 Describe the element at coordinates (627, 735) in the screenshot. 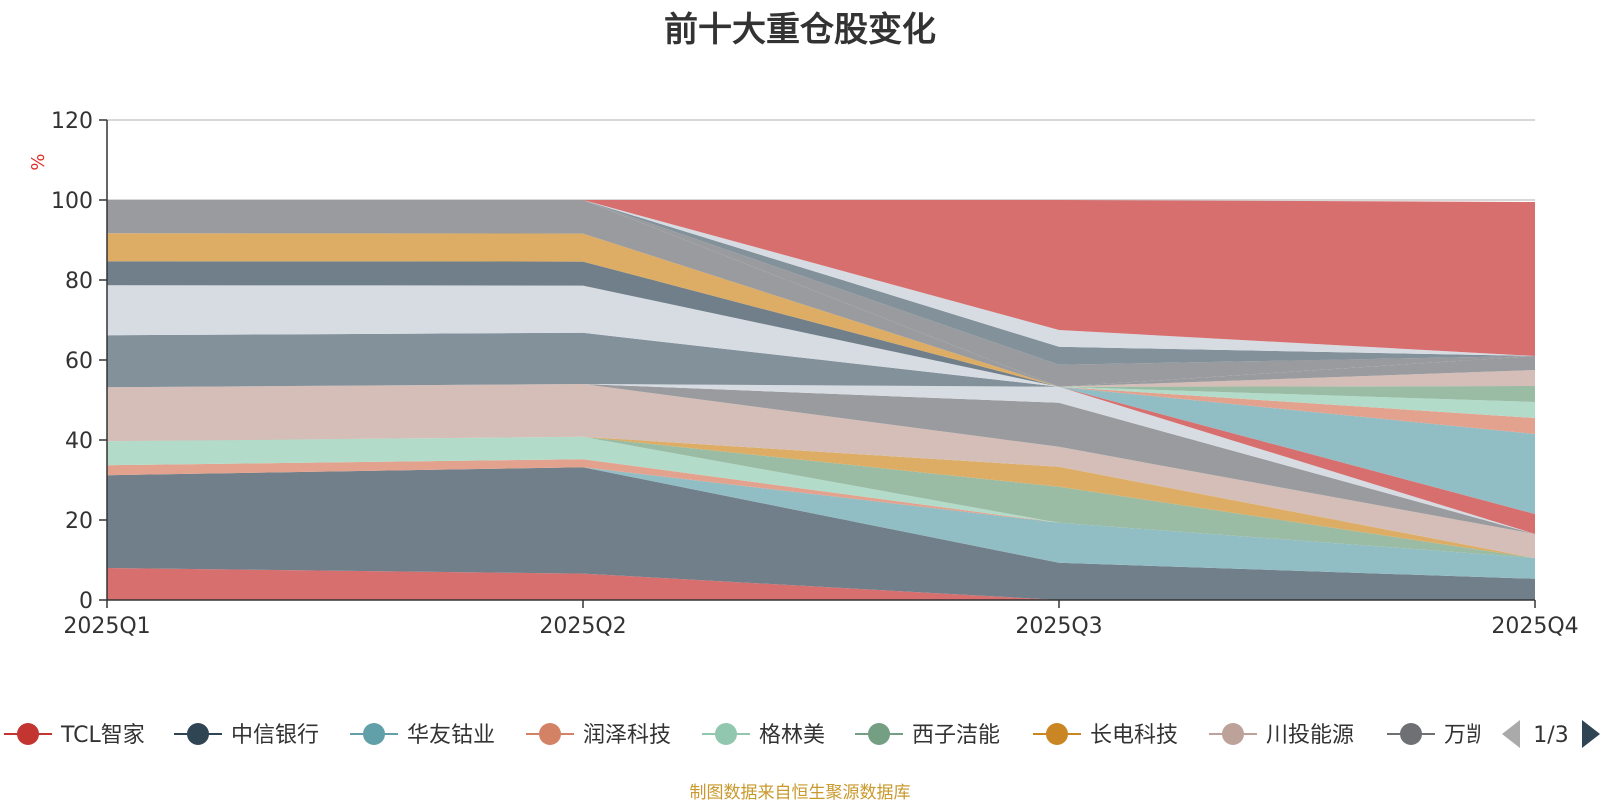

I see `legend-label-4: 润泽科技` at that location.